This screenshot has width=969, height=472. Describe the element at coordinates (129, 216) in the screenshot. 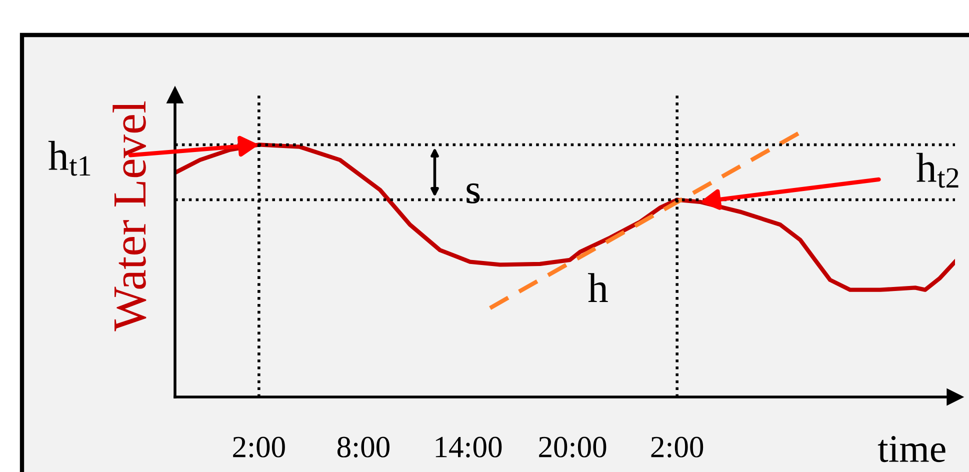

I see `y-axis-title: Water Level` at that location.